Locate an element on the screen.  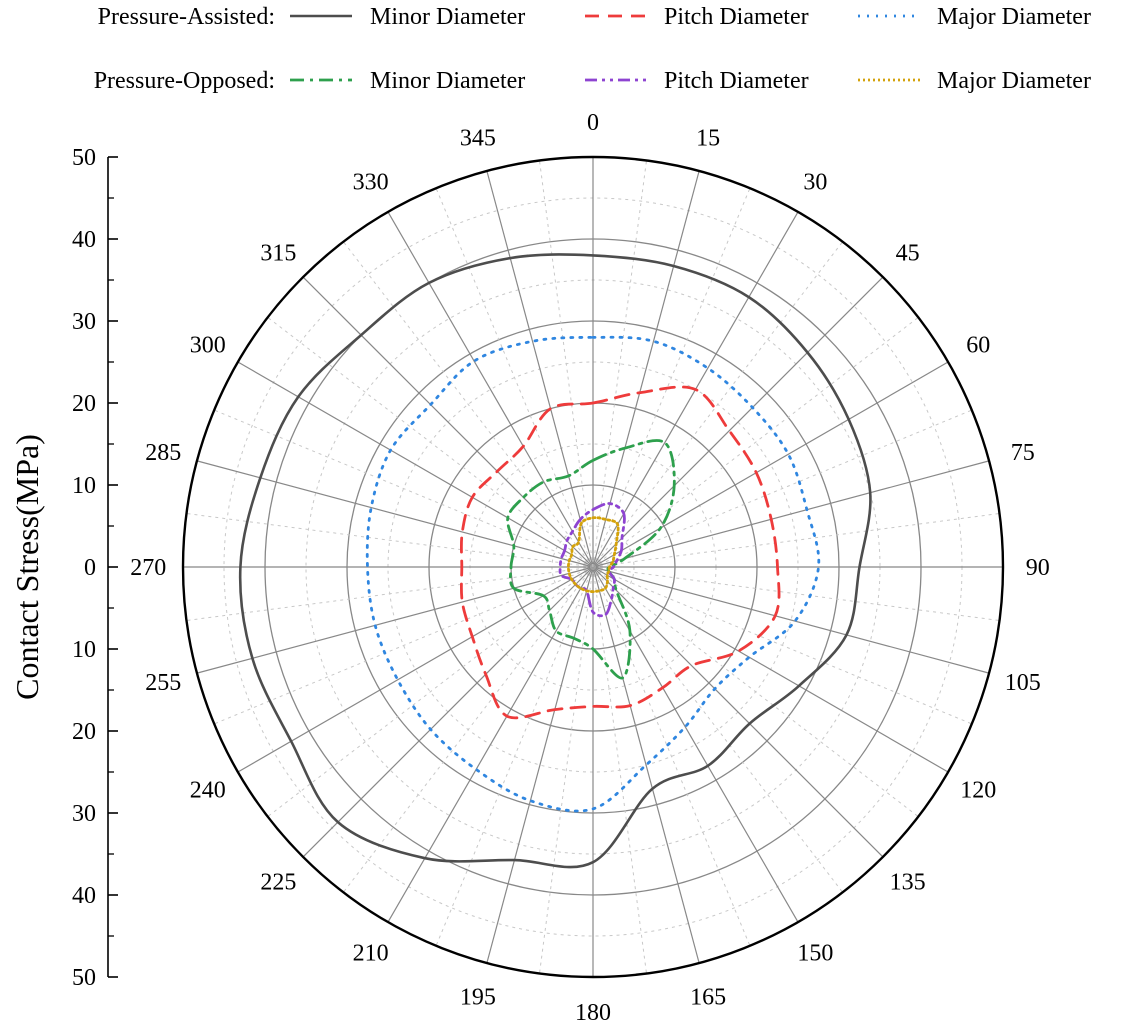
angle-tick-label: 345 is located at coordinates (478, 138).